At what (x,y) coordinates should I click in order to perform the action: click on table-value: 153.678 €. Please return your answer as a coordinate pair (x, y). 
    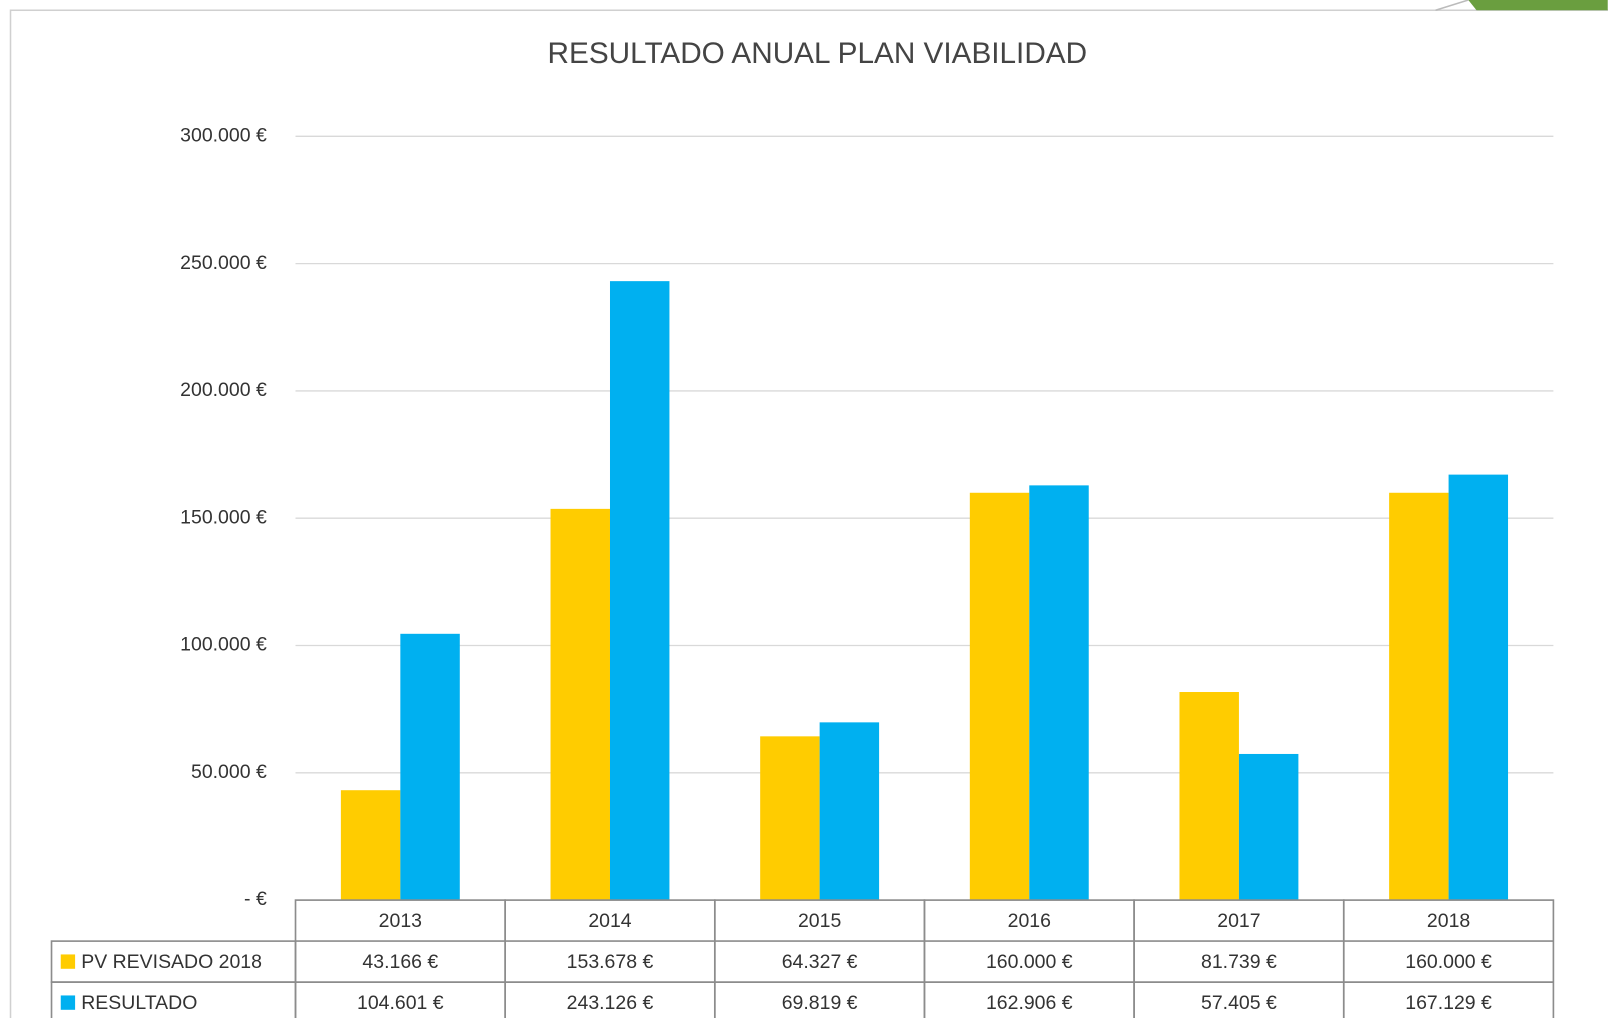
    Looking at the image, I should click on (610, 962).